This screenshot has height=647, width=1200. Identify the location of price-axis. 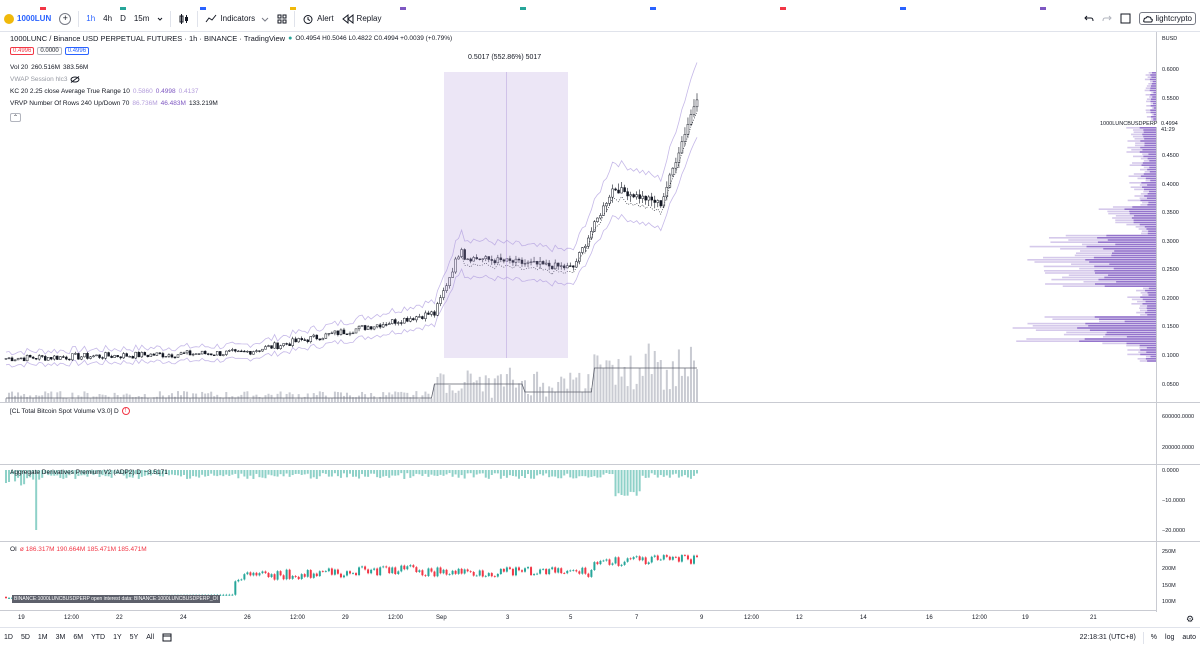
(1178, 322).